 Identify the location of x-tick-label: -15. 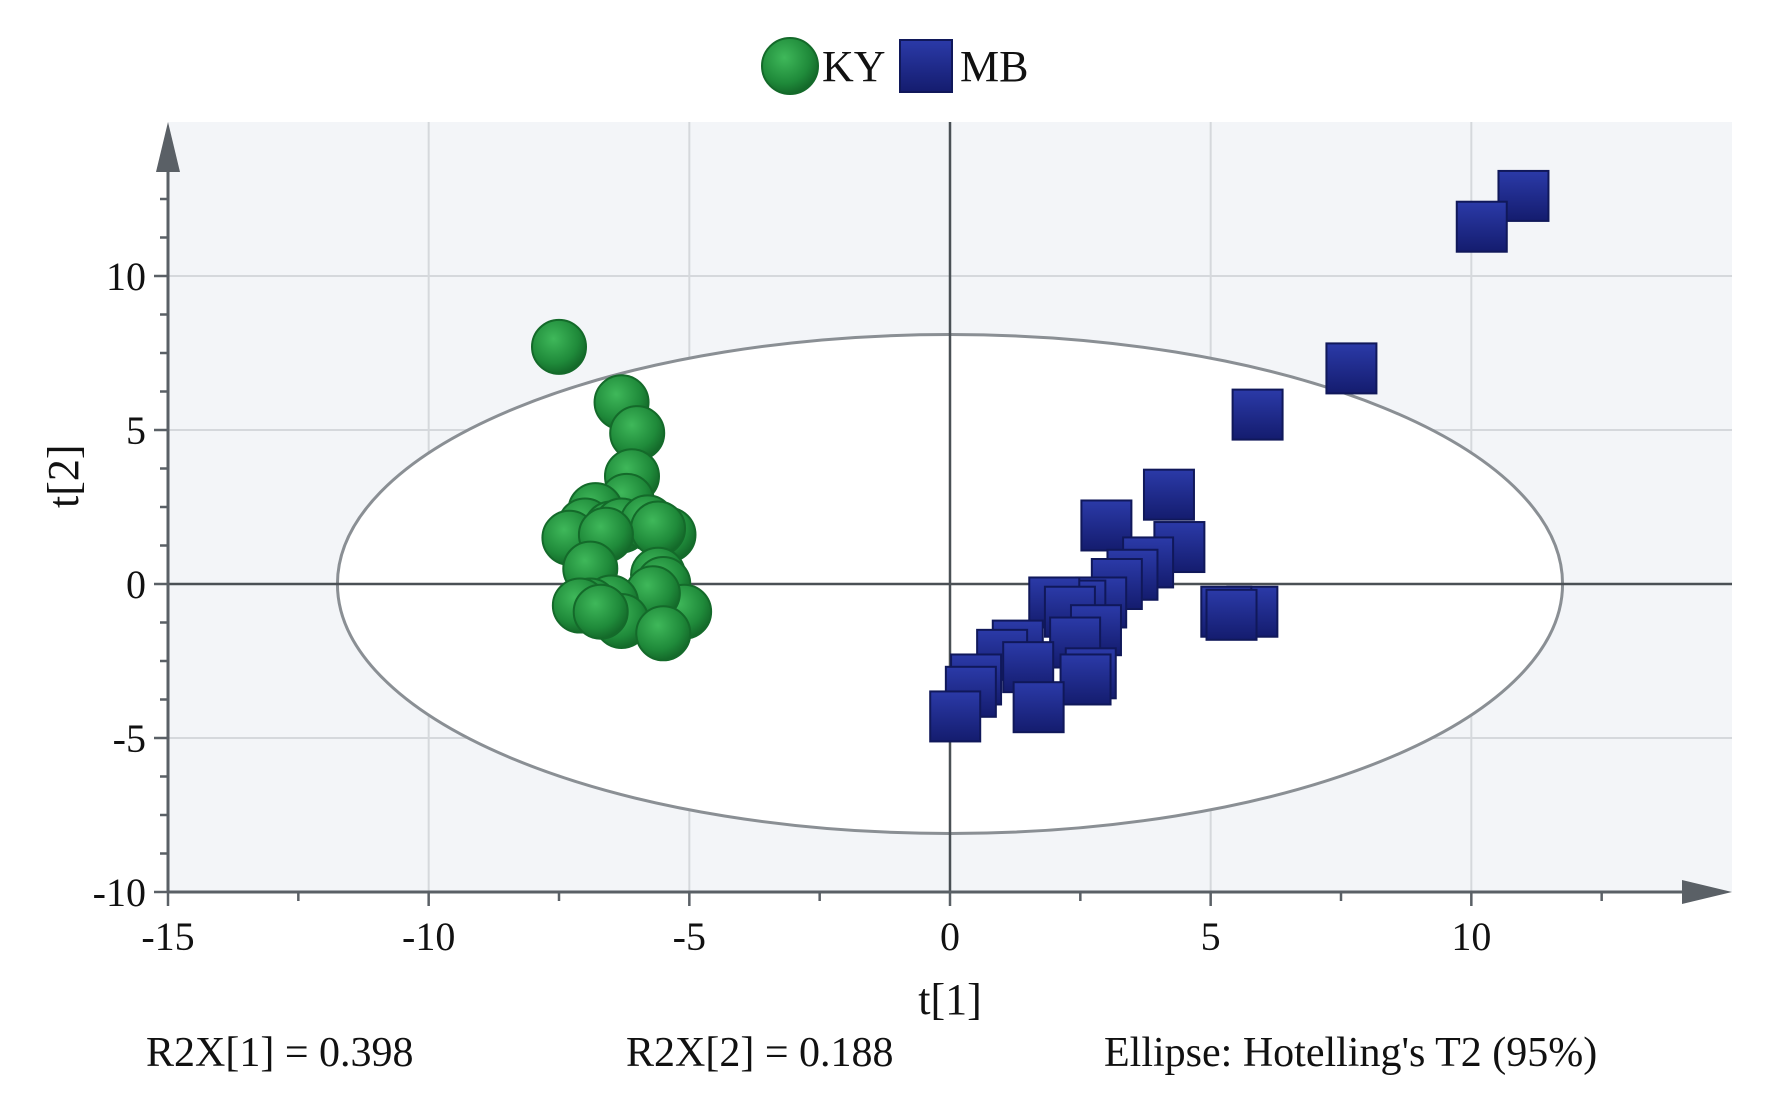
(167, 936).